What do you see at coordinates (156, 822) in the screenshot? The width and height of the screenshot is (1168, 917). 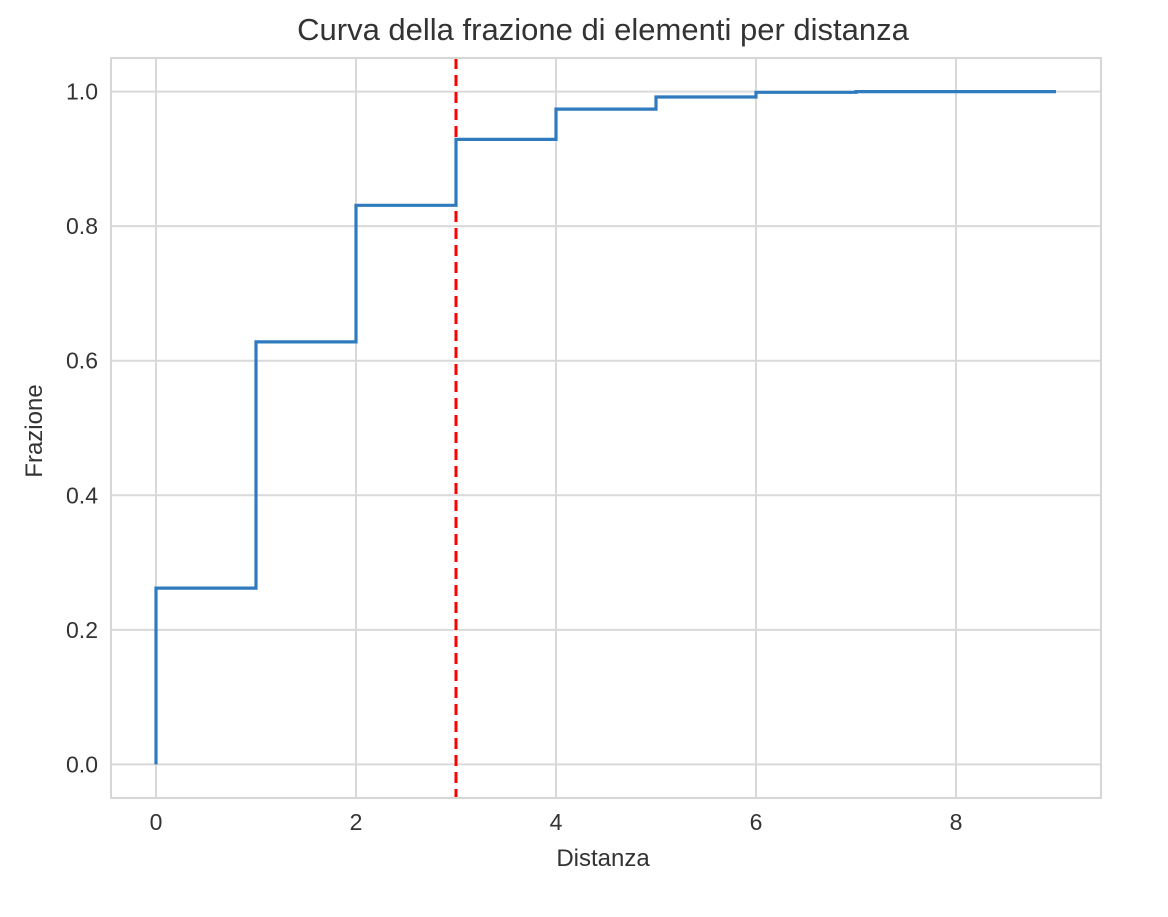 I see `x-tick-label: 0` at bounding box center [156, 822].